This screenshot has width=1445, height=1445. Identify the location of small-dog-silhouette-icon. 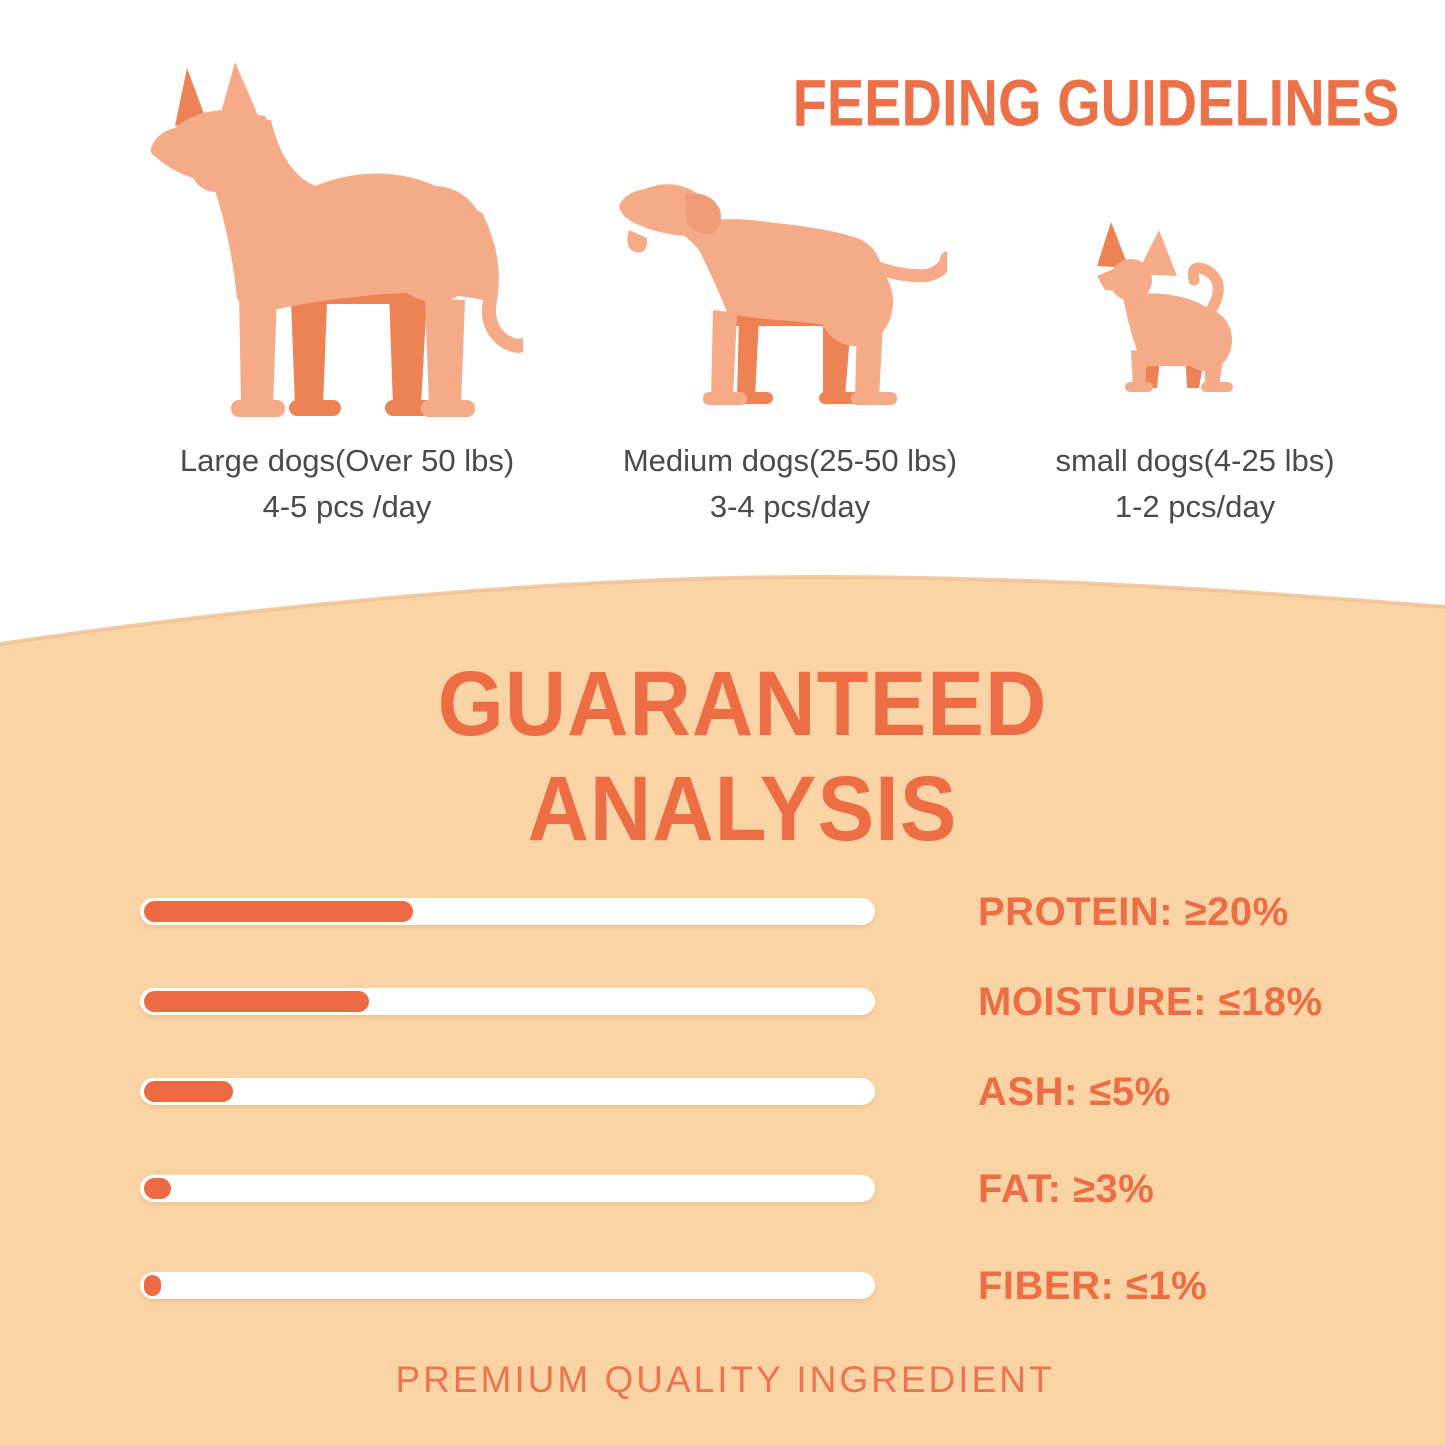
(1165, 307).